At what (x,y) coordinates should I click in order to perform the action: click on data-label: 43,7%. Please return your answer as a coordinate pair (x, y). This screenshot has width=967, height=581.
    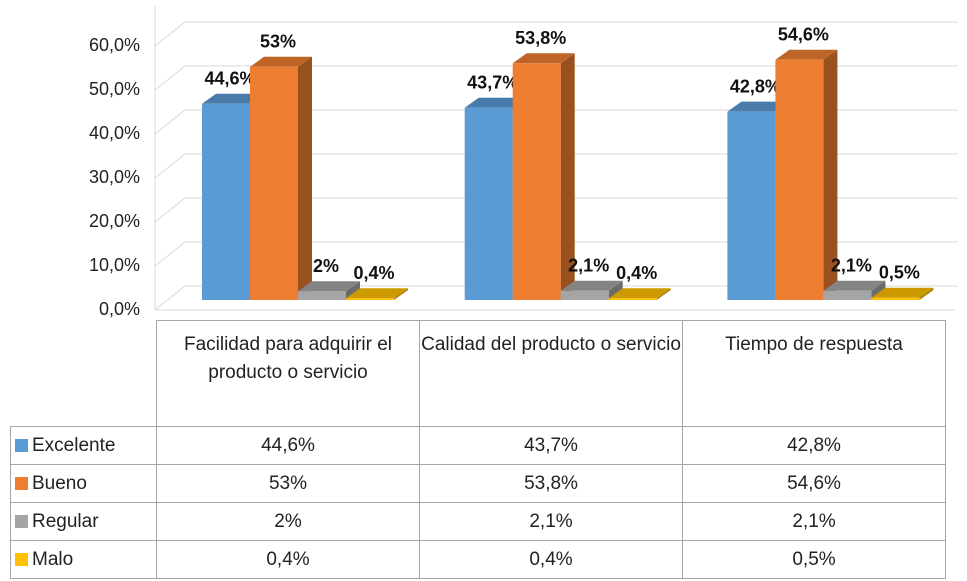
    Looking at the image, I should click on (492, 82).